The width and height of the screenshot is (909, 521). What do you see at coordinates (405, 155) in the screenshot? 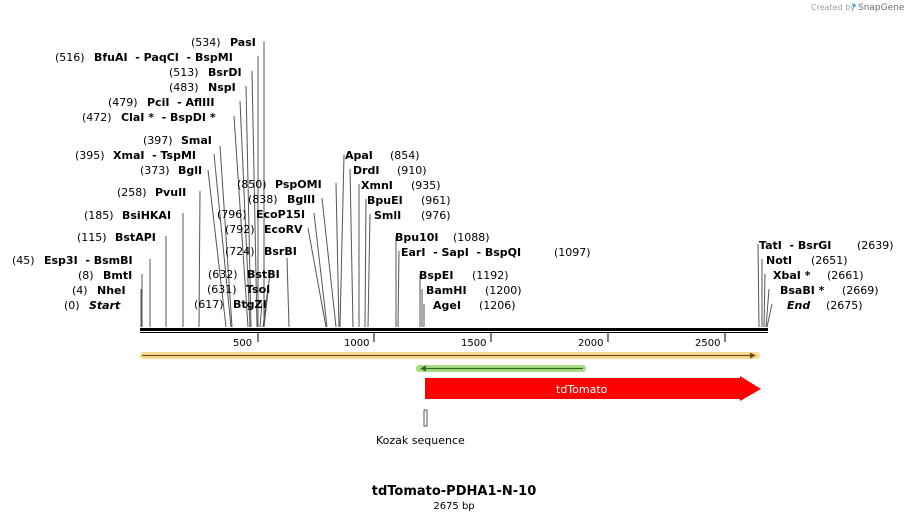
I see `site-pos: (854)` at bounding box center [405, 155].